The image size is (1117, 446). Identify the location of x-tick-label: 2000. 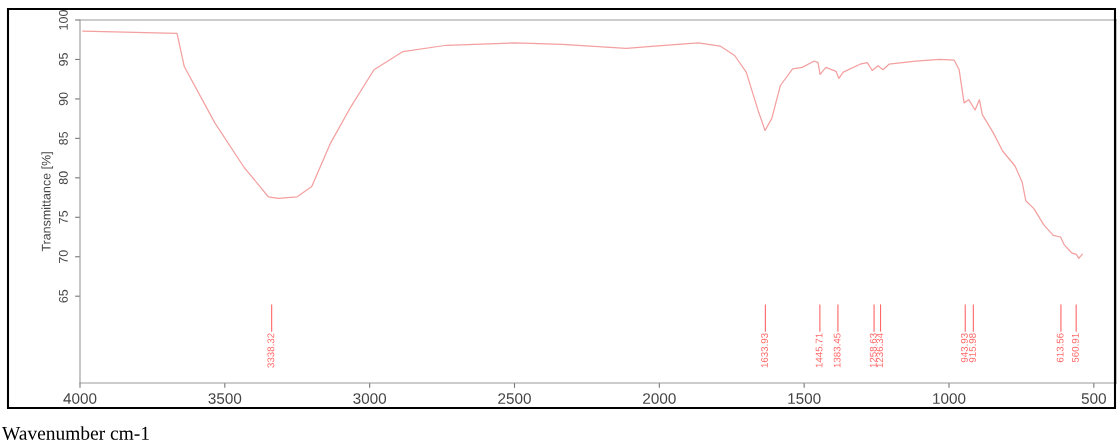
(659, 398).